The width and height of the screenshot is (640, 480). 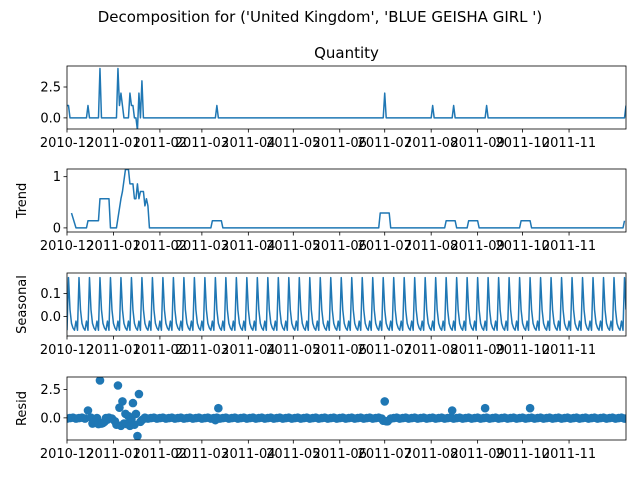 I want to click on seasonal-line, so click(x=346, y=304).